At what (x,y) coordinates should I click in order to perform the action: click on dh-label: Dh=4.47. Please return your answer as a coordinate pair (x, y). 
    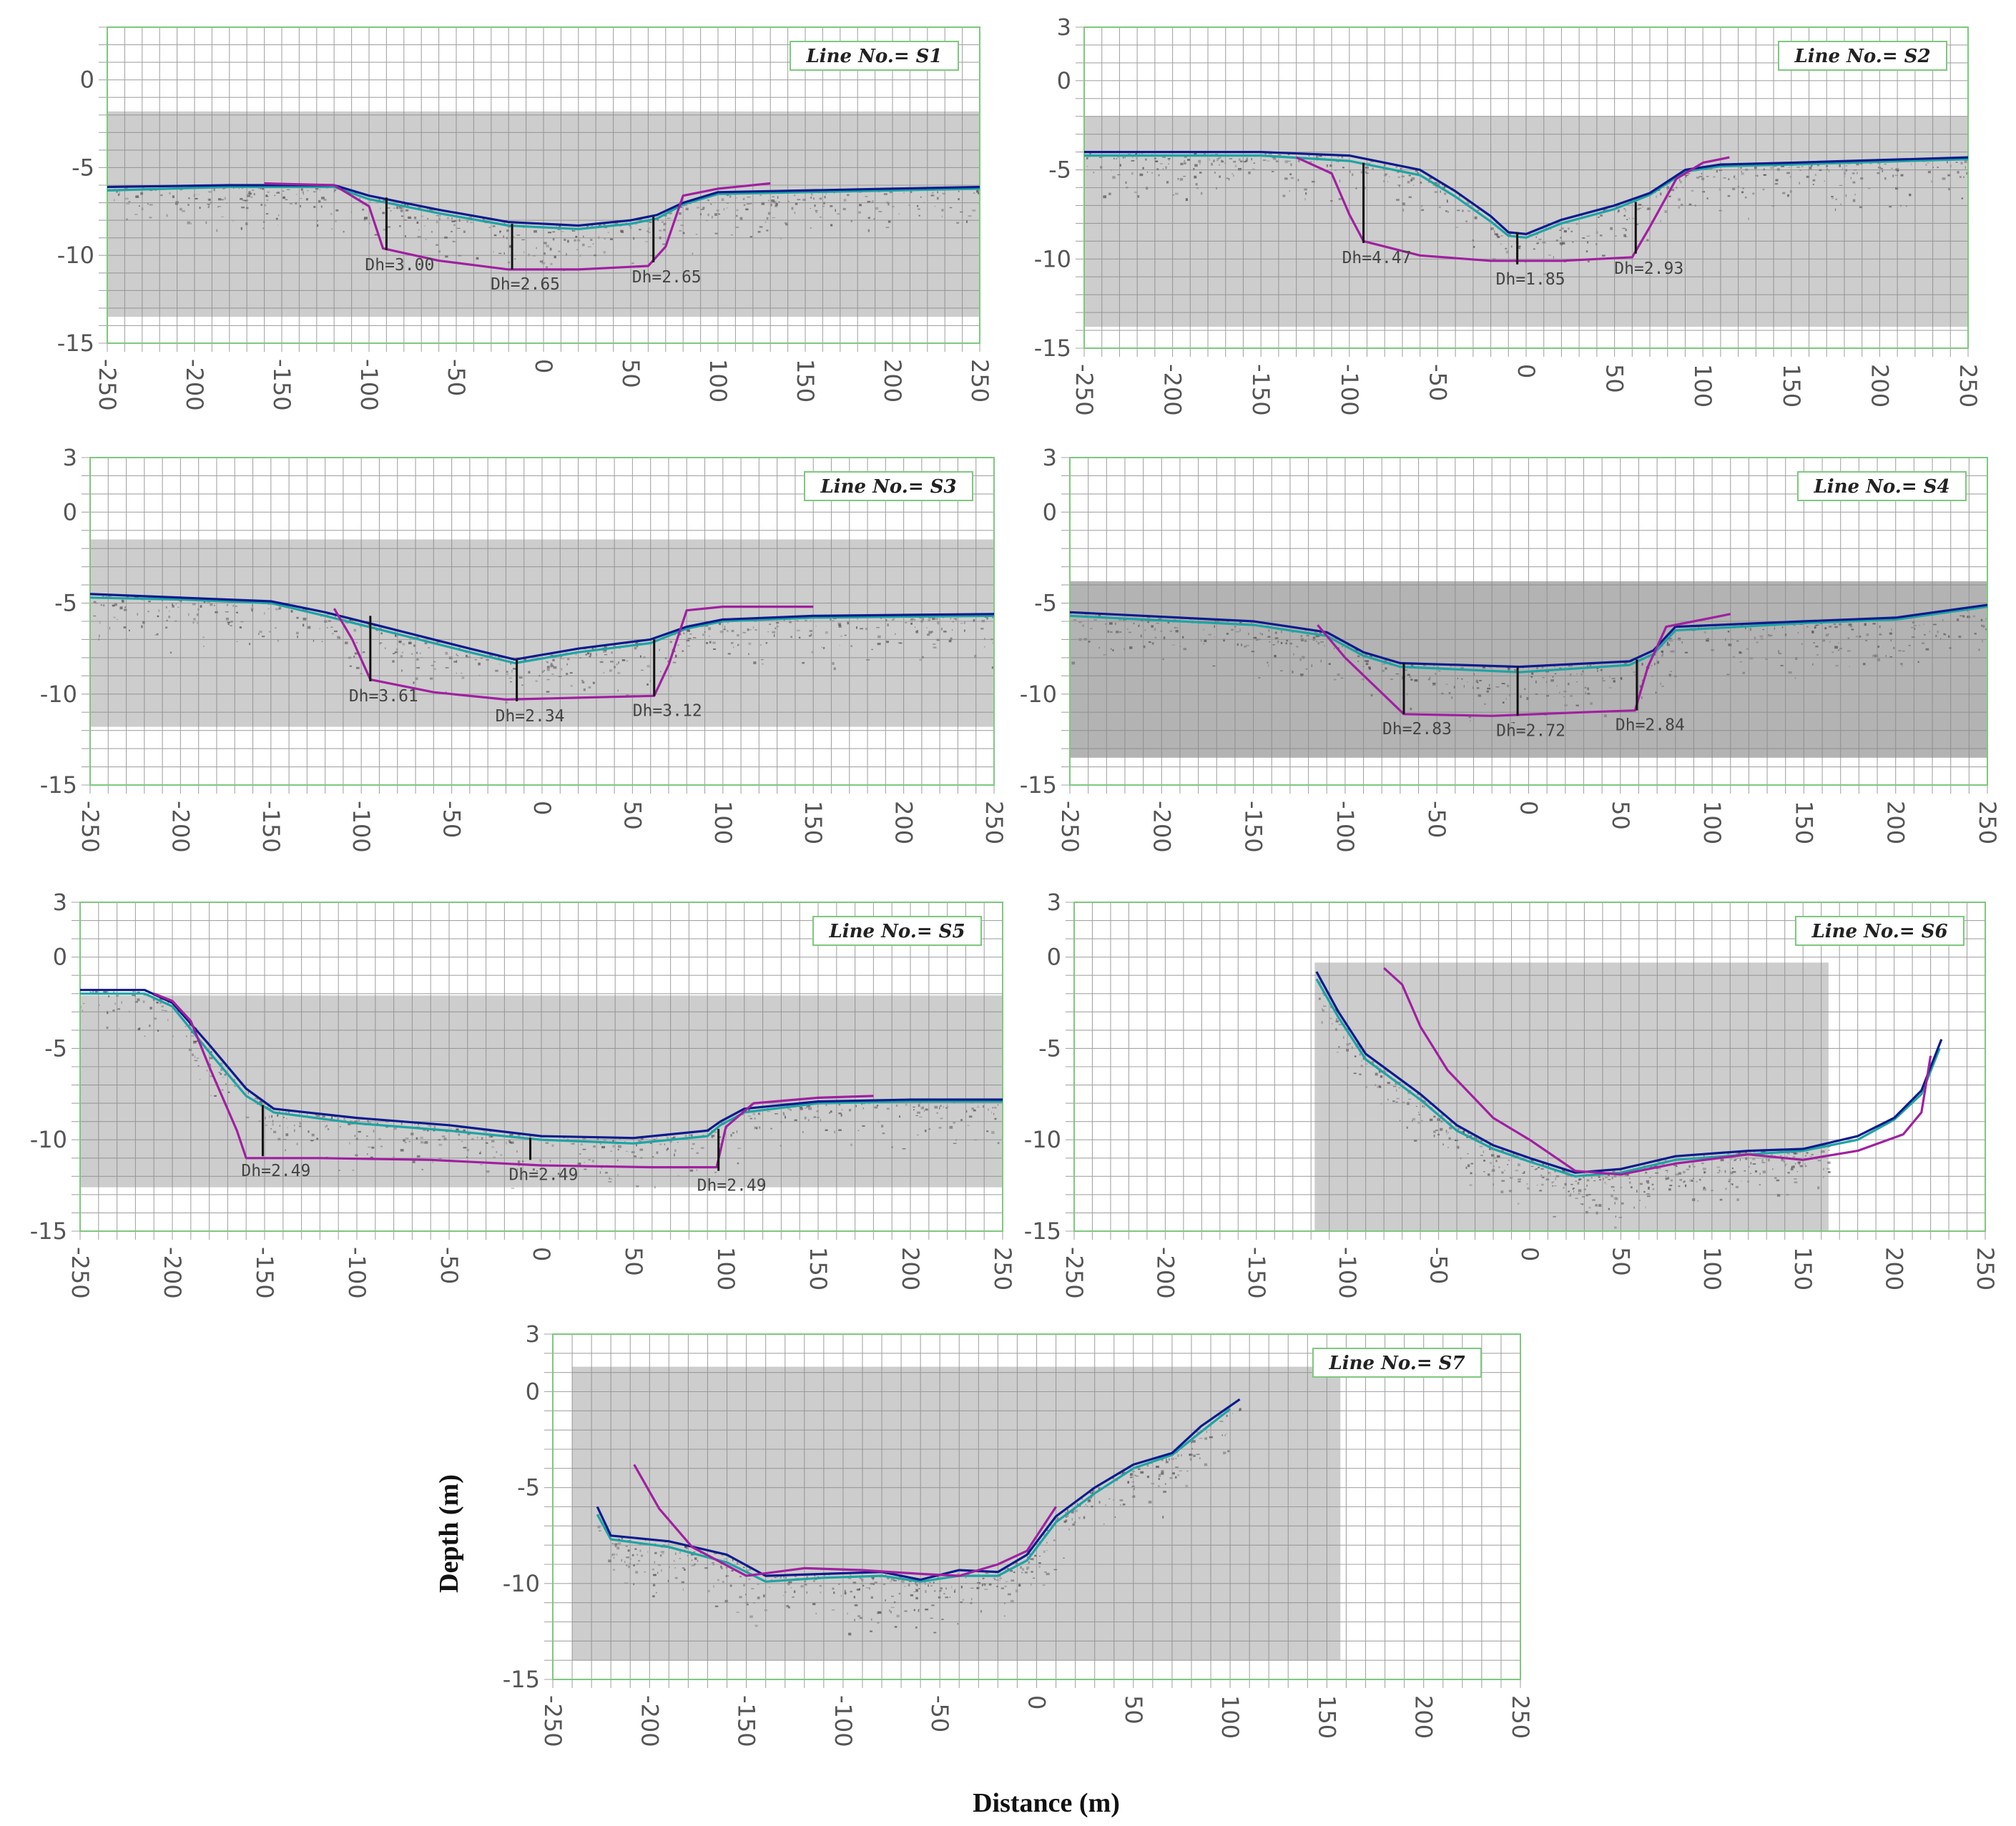
    Looking at the image, I should click on (1377, 258).